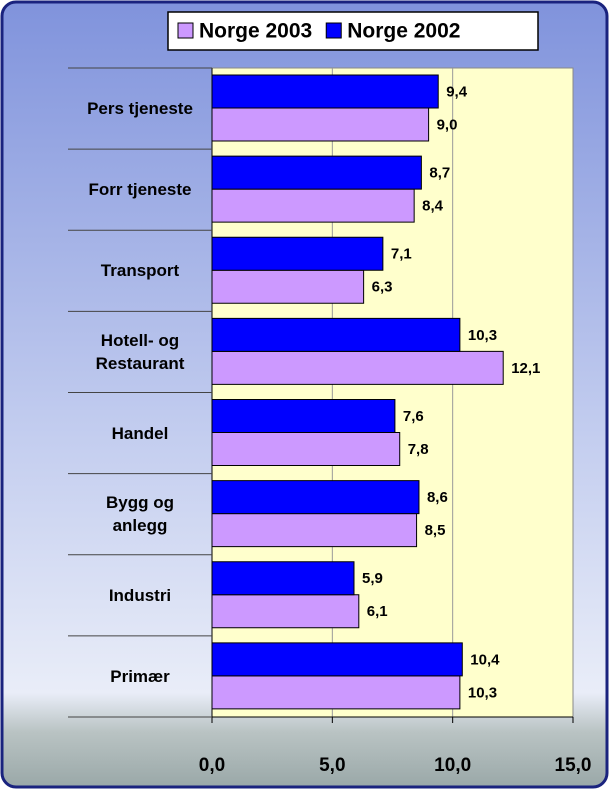  I want to click on legend-box, so click(353, 31).